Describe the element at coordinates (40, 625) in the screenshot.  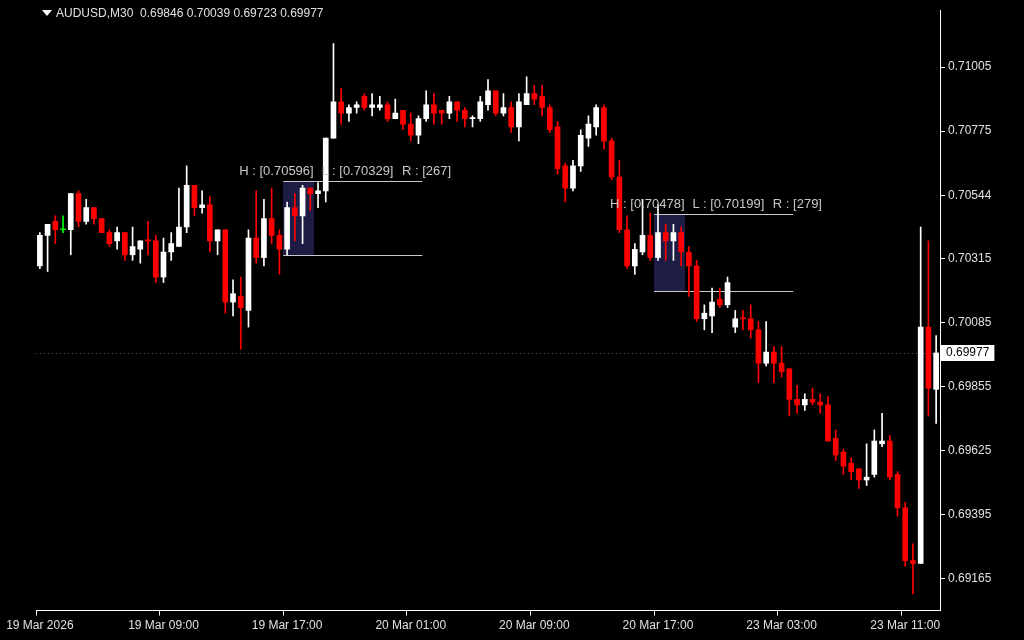
I see `x-tick-label: 19 Mar 2026` at that location.